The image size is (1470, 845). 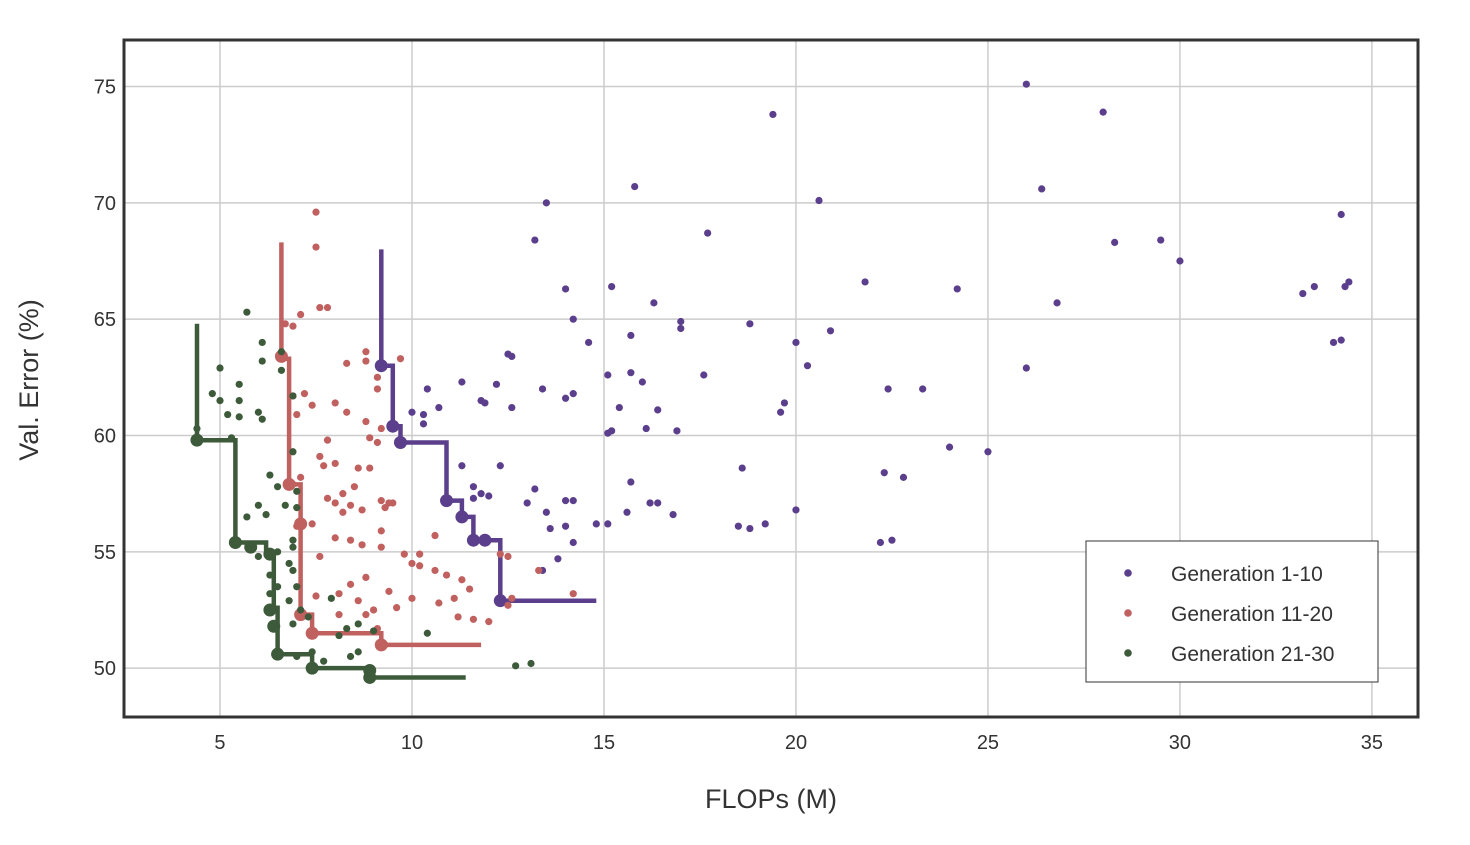 What do you see at coordinates (1252, 654) in the screenshot?
I see `legend-label: Generation 21-30` at bounding box center [1252, 654].